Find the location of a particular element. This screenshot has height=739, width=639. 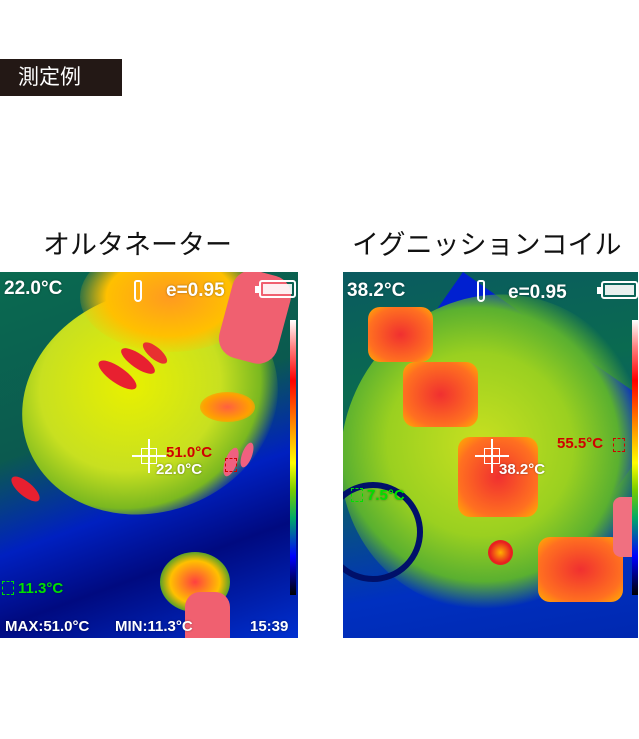

measurement-example-badge: 測定例 is located at coordinates (61, 77).